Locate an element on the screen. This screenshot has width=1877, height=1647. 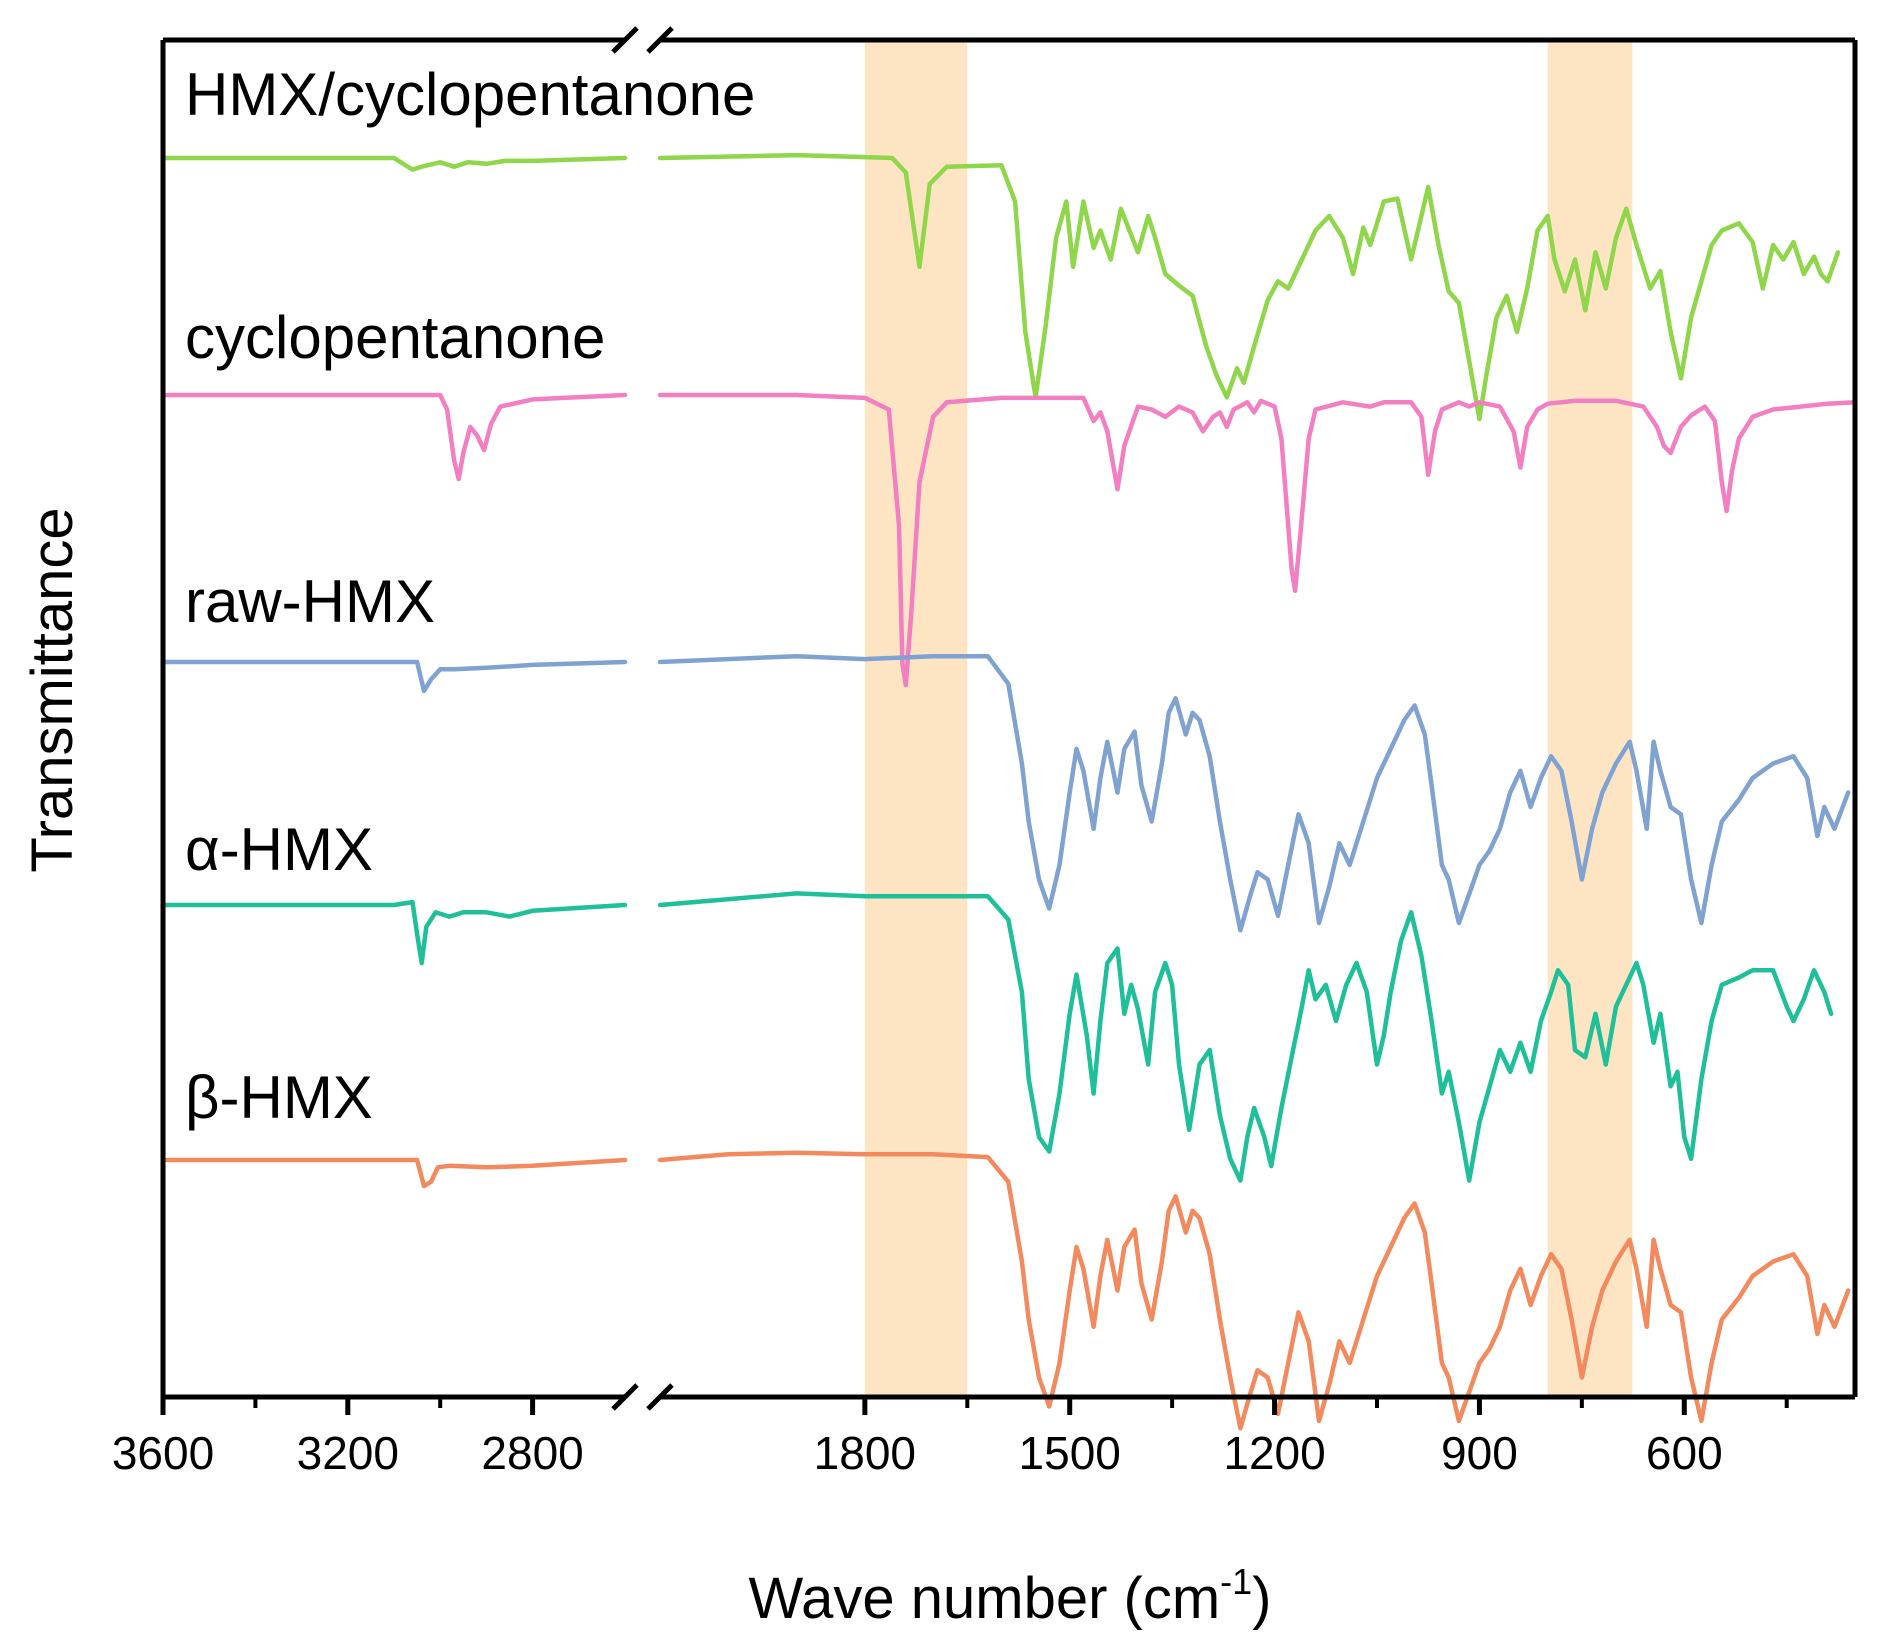
series-label-2: raw-HMX is located at coordinates (310, 601).